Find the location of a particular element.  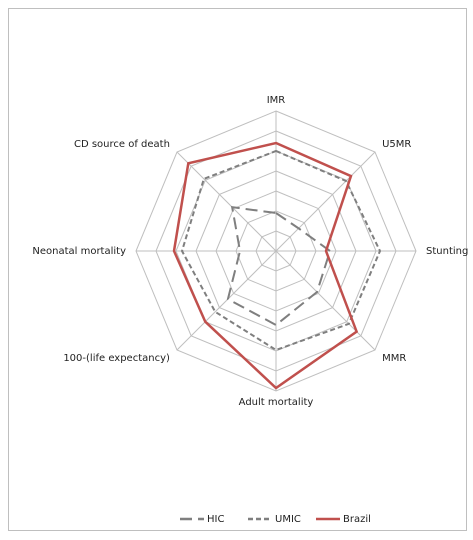

axis-label: MMR is located at coordinates (394, 358).